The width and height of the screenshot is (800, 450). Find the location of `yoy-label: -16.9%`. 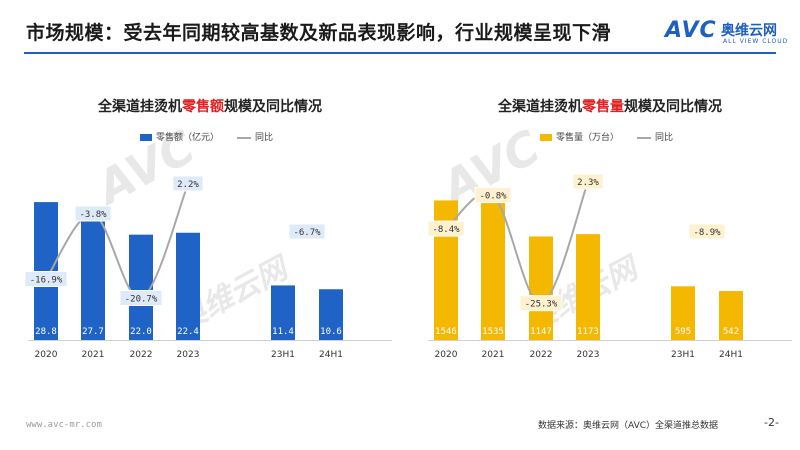

yoy-label: -16.9% is located at coordinates (46, 281).